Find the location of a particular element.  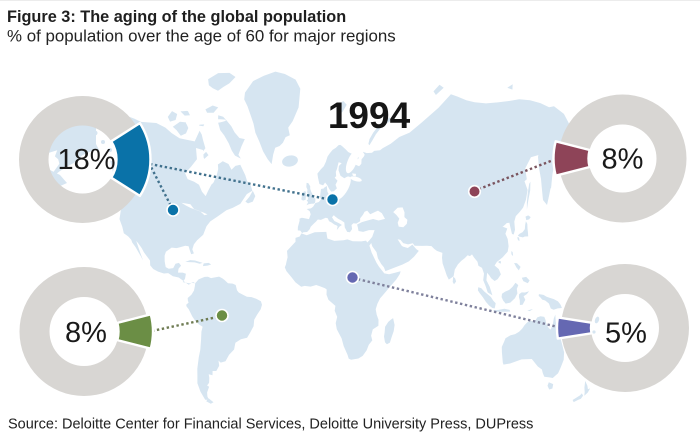

svg-text: 5% is located at coordinates (626, 334).